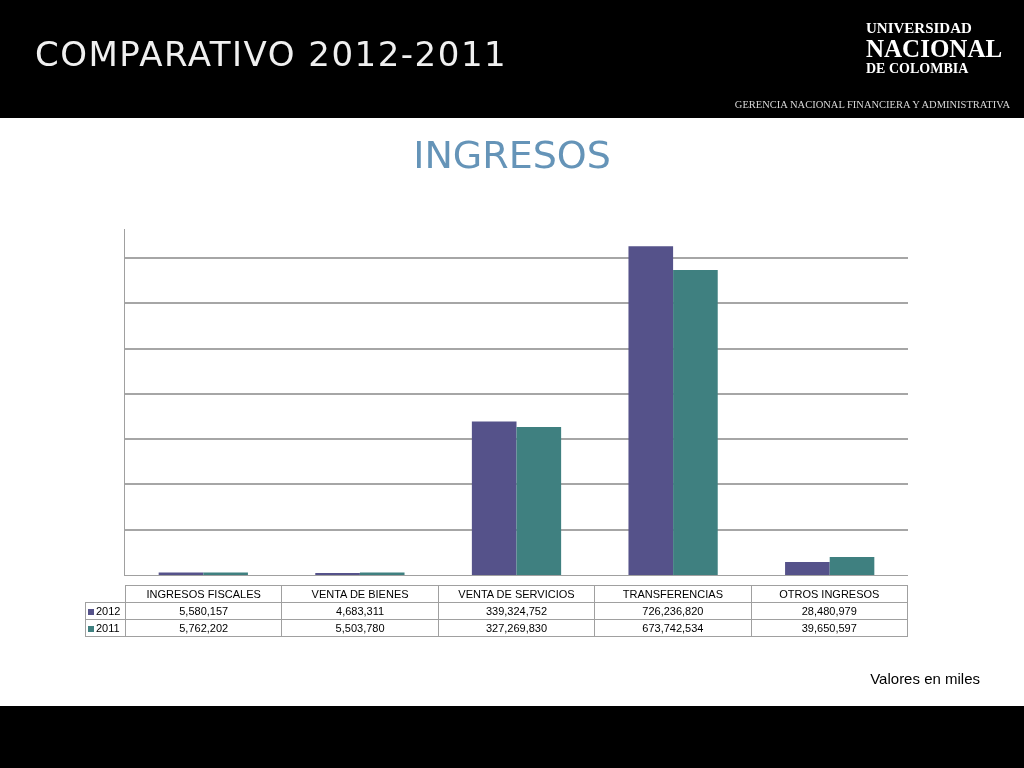 The image size is (1024, 768). I want to click on data-label: 327,269,830, so click(516, 628).